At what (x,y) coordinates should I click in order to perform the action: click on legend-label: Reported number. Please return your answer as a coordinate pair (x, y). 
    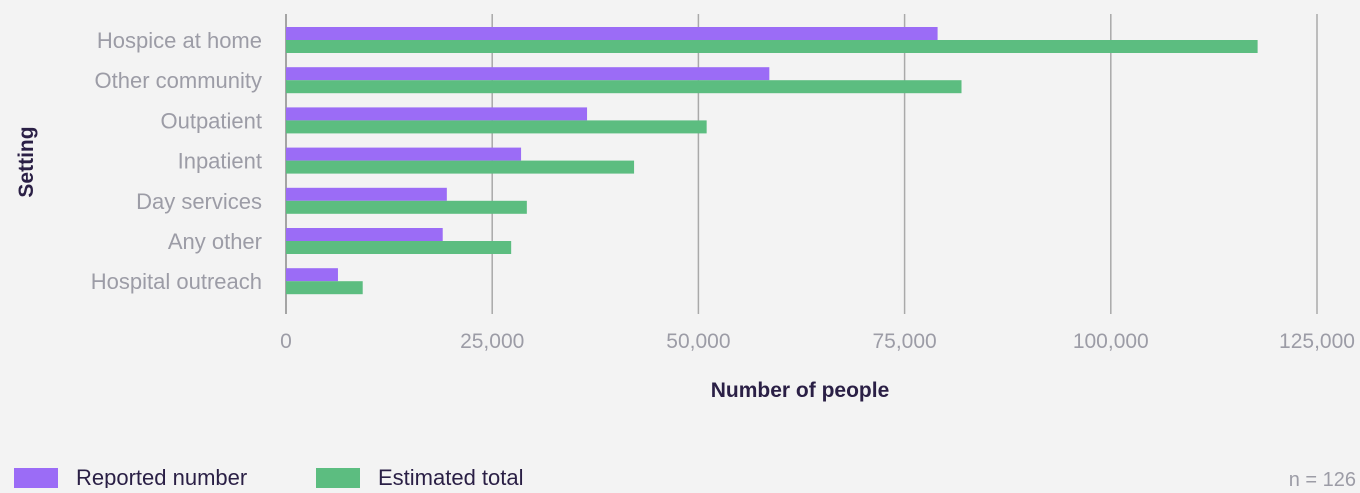
    Looking at the image, I should click on (161, 476).